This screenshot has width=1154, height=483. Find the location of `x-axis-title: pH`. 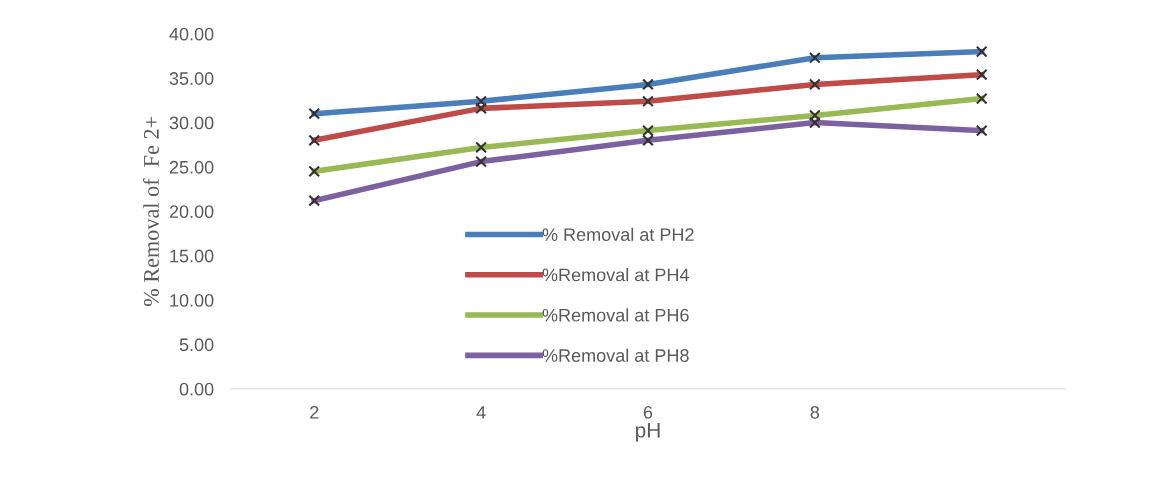

x-axis-title: pH is located at coordinates (648, 432).